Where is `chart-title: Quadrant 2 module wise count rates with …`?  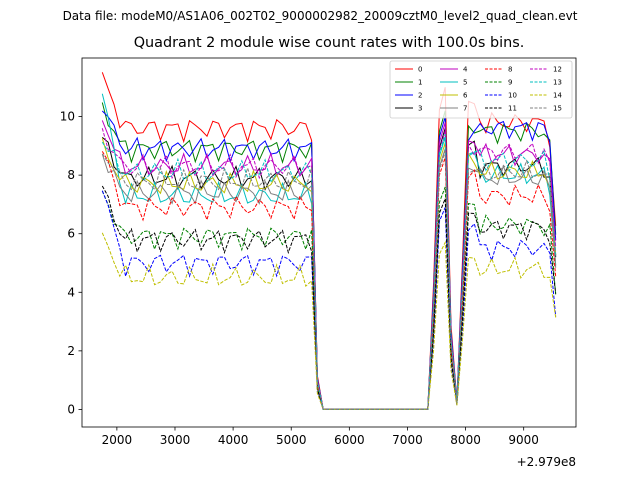
chart-title: Quadrant 2 module wise count rates with … is located at coordinates (329, 43).